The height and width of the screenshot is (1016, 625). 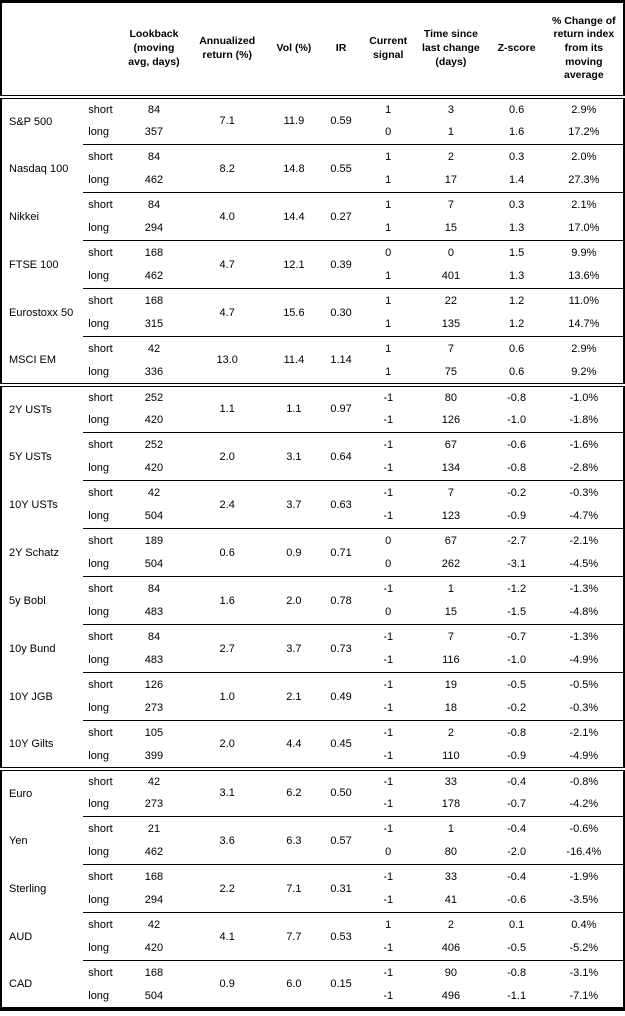 What do you see at coordinates (584, 156) in the screenshot?
I see `pct-change-short-value: 2.0%` at bounding box center [584, 156].